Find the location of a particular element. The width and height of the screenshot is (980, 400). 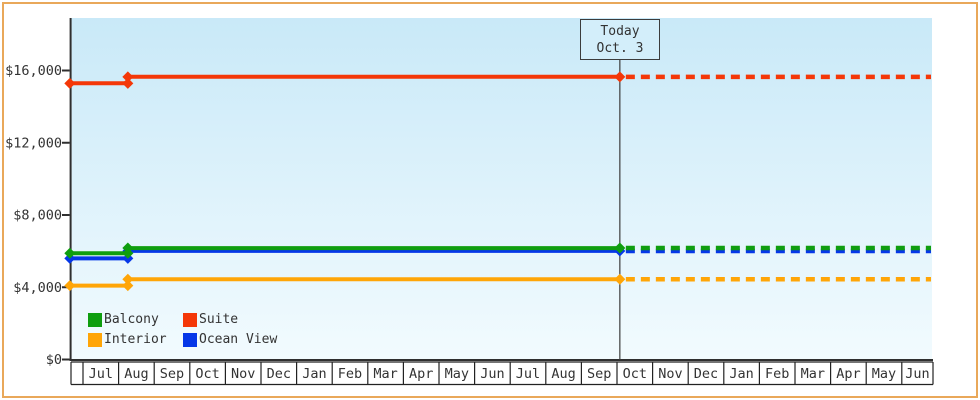

month-label-aug-1: Aug is located at coordinates (136, 374).